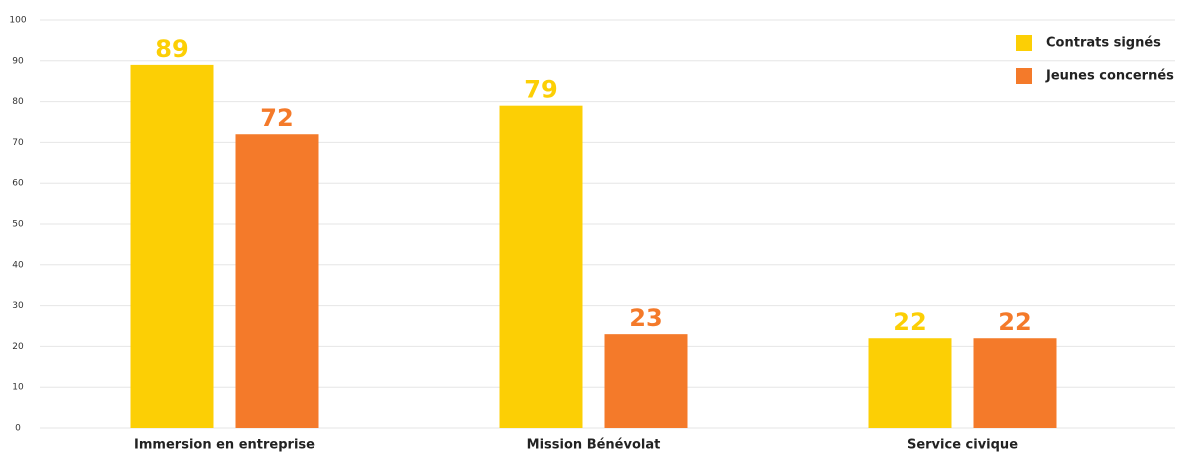  I want to click on x-tick-label: Immersion en entreprise, so click(224, 445).